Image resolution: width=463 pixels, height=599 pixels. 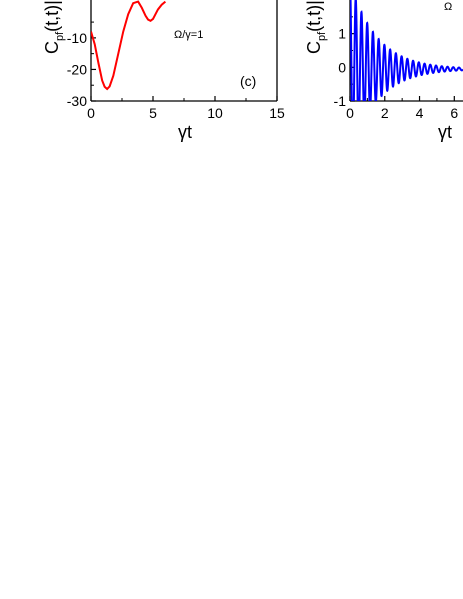 I want to click on left-series-line, so click(x=129, y=45).